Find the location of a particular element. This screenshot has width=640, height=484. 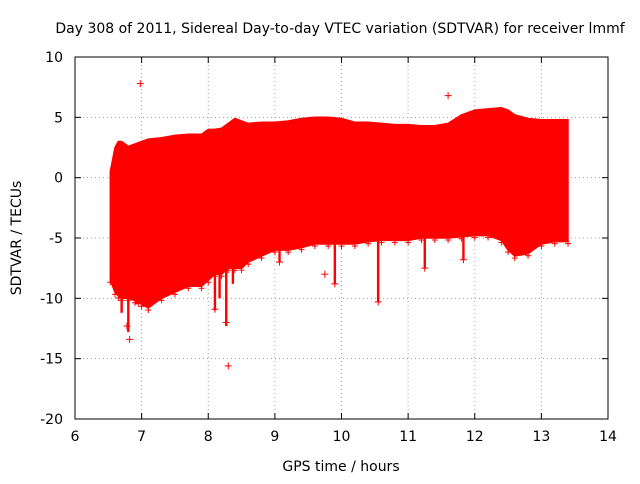

x-tick-label: 13 is located at coordinates (541, 437).